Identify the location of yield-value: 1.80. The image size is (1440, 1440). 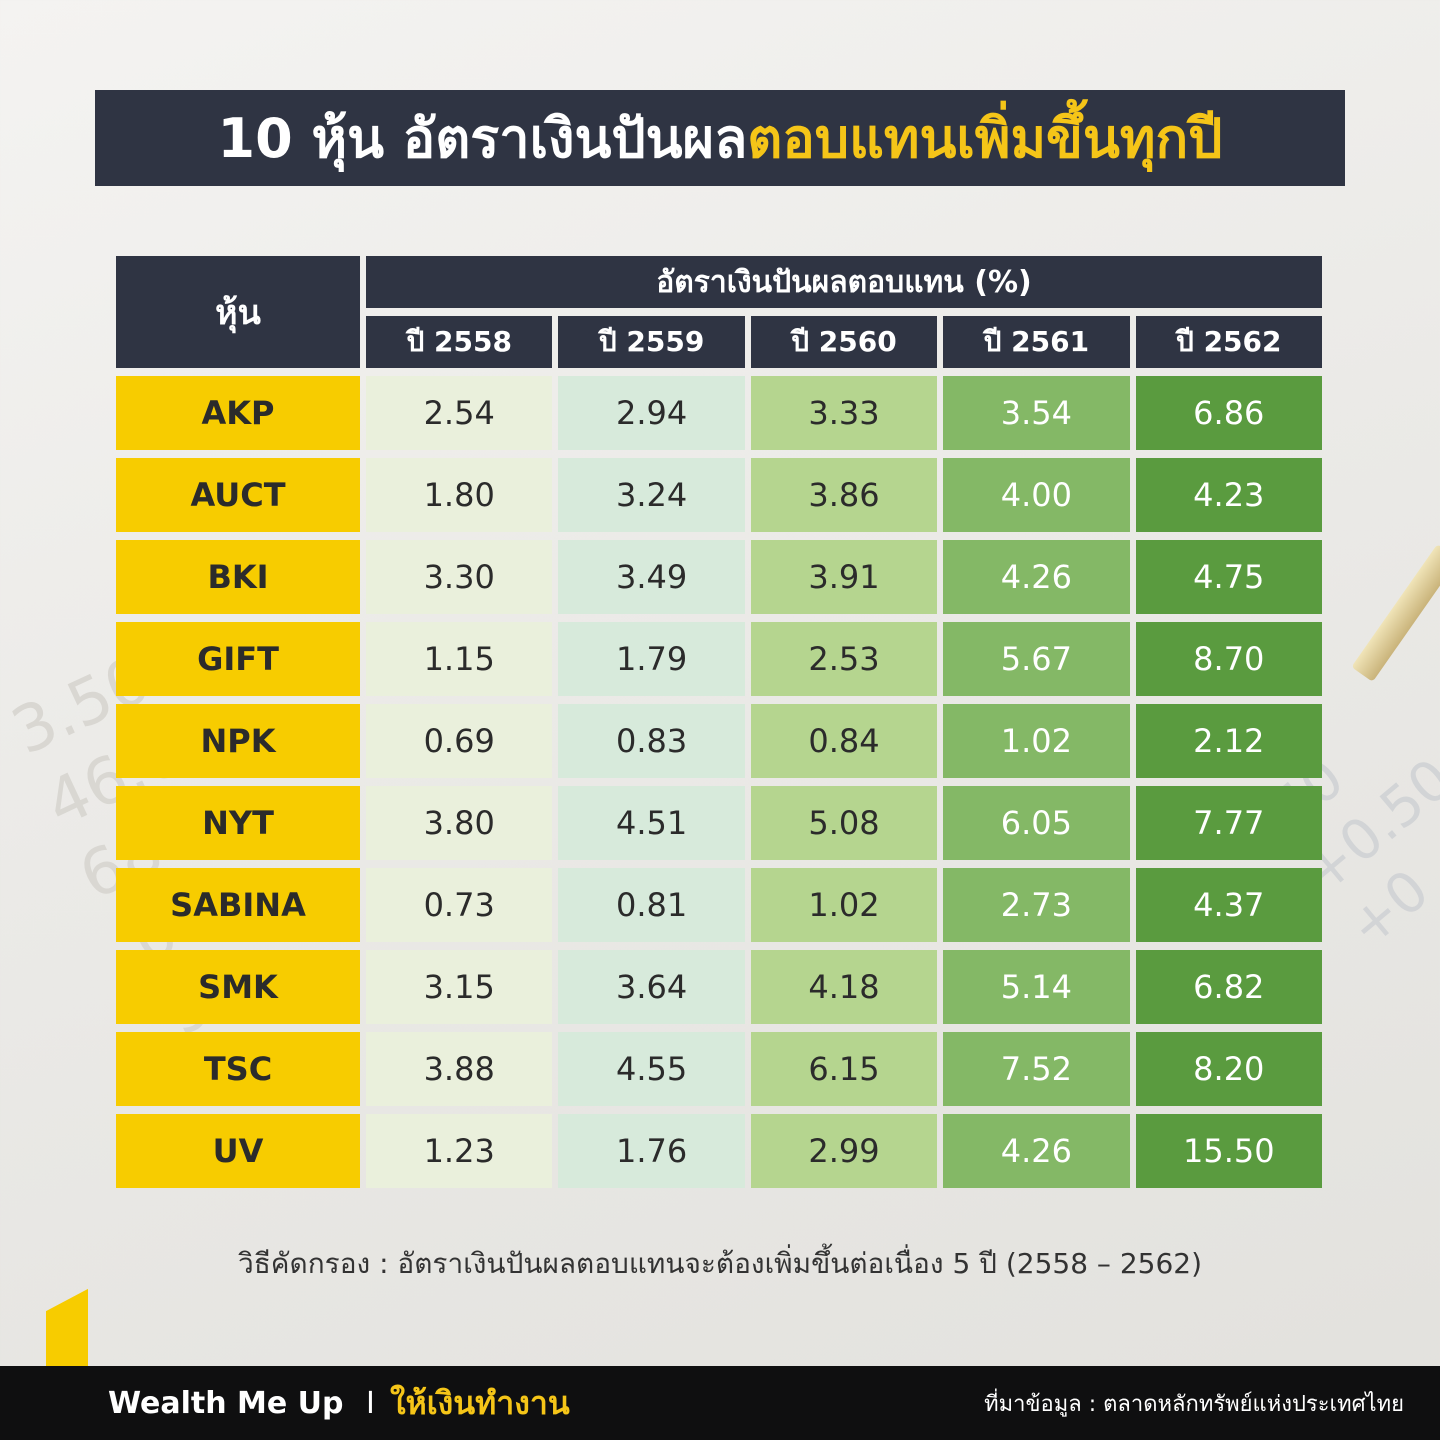
(459, 495).